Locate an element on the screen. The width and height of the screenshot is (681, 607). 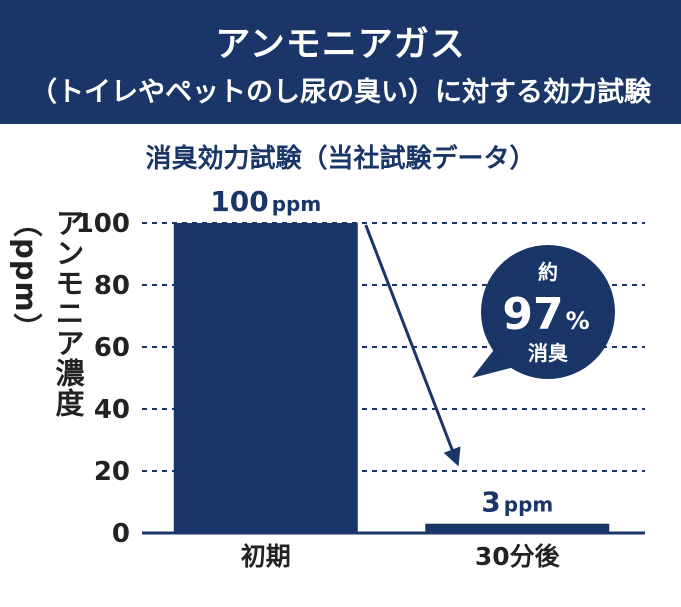
x-tick-label: 初期 is located at coordinates (266, 556).